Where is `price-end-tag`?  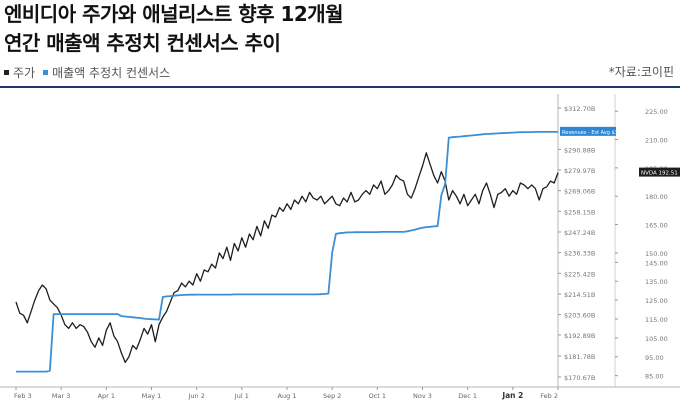 price-end-tag is located at coordinates (659, 172).